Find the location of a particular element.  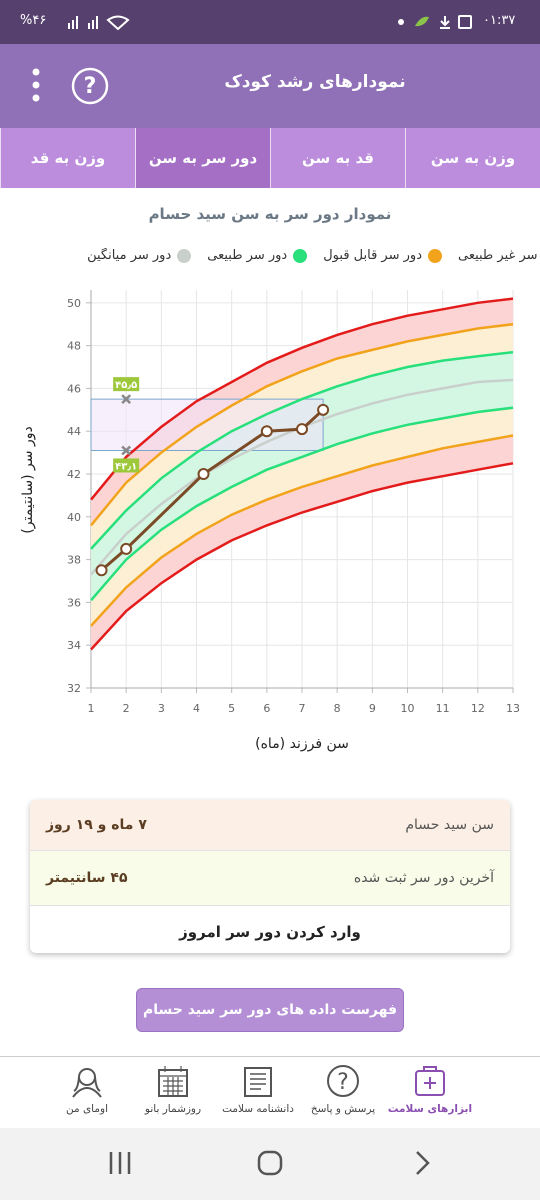

signal-icons is located at coordinates (99, 22).